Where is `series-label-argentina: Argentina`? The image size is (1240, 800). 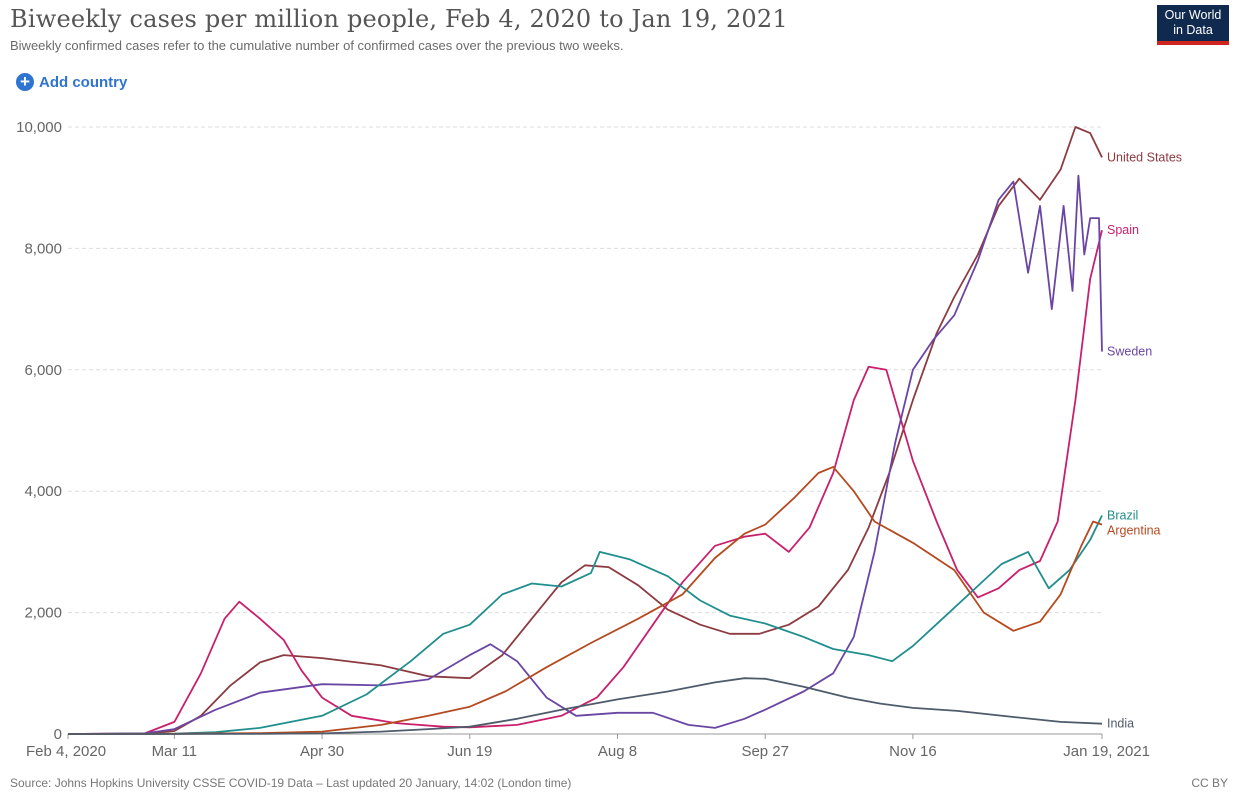 series-label-argentina: Argentina is located at coordinates (1134, 530).